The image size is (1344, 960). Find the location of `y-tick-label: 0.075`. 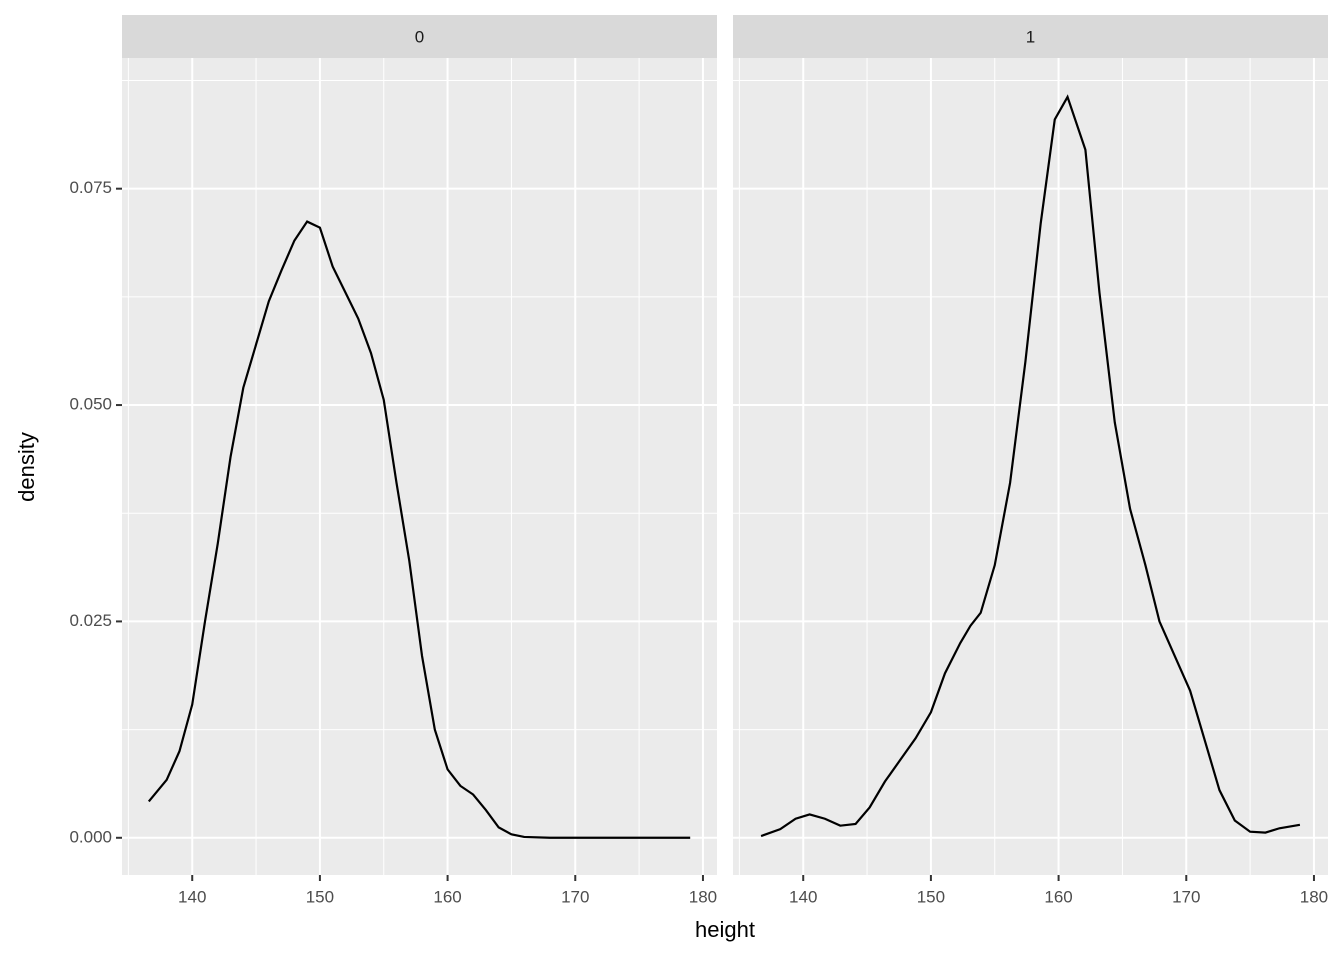

y-tick-label: 0.075 is located at coordinates (90, 187).